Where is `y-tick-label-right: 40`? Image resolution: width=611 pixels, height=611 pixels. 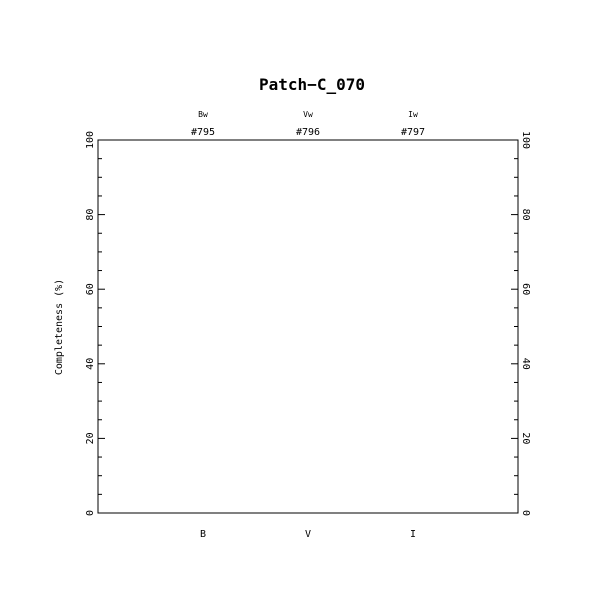
y-tick-label-right: 40 is located at coordinates (525, 364).